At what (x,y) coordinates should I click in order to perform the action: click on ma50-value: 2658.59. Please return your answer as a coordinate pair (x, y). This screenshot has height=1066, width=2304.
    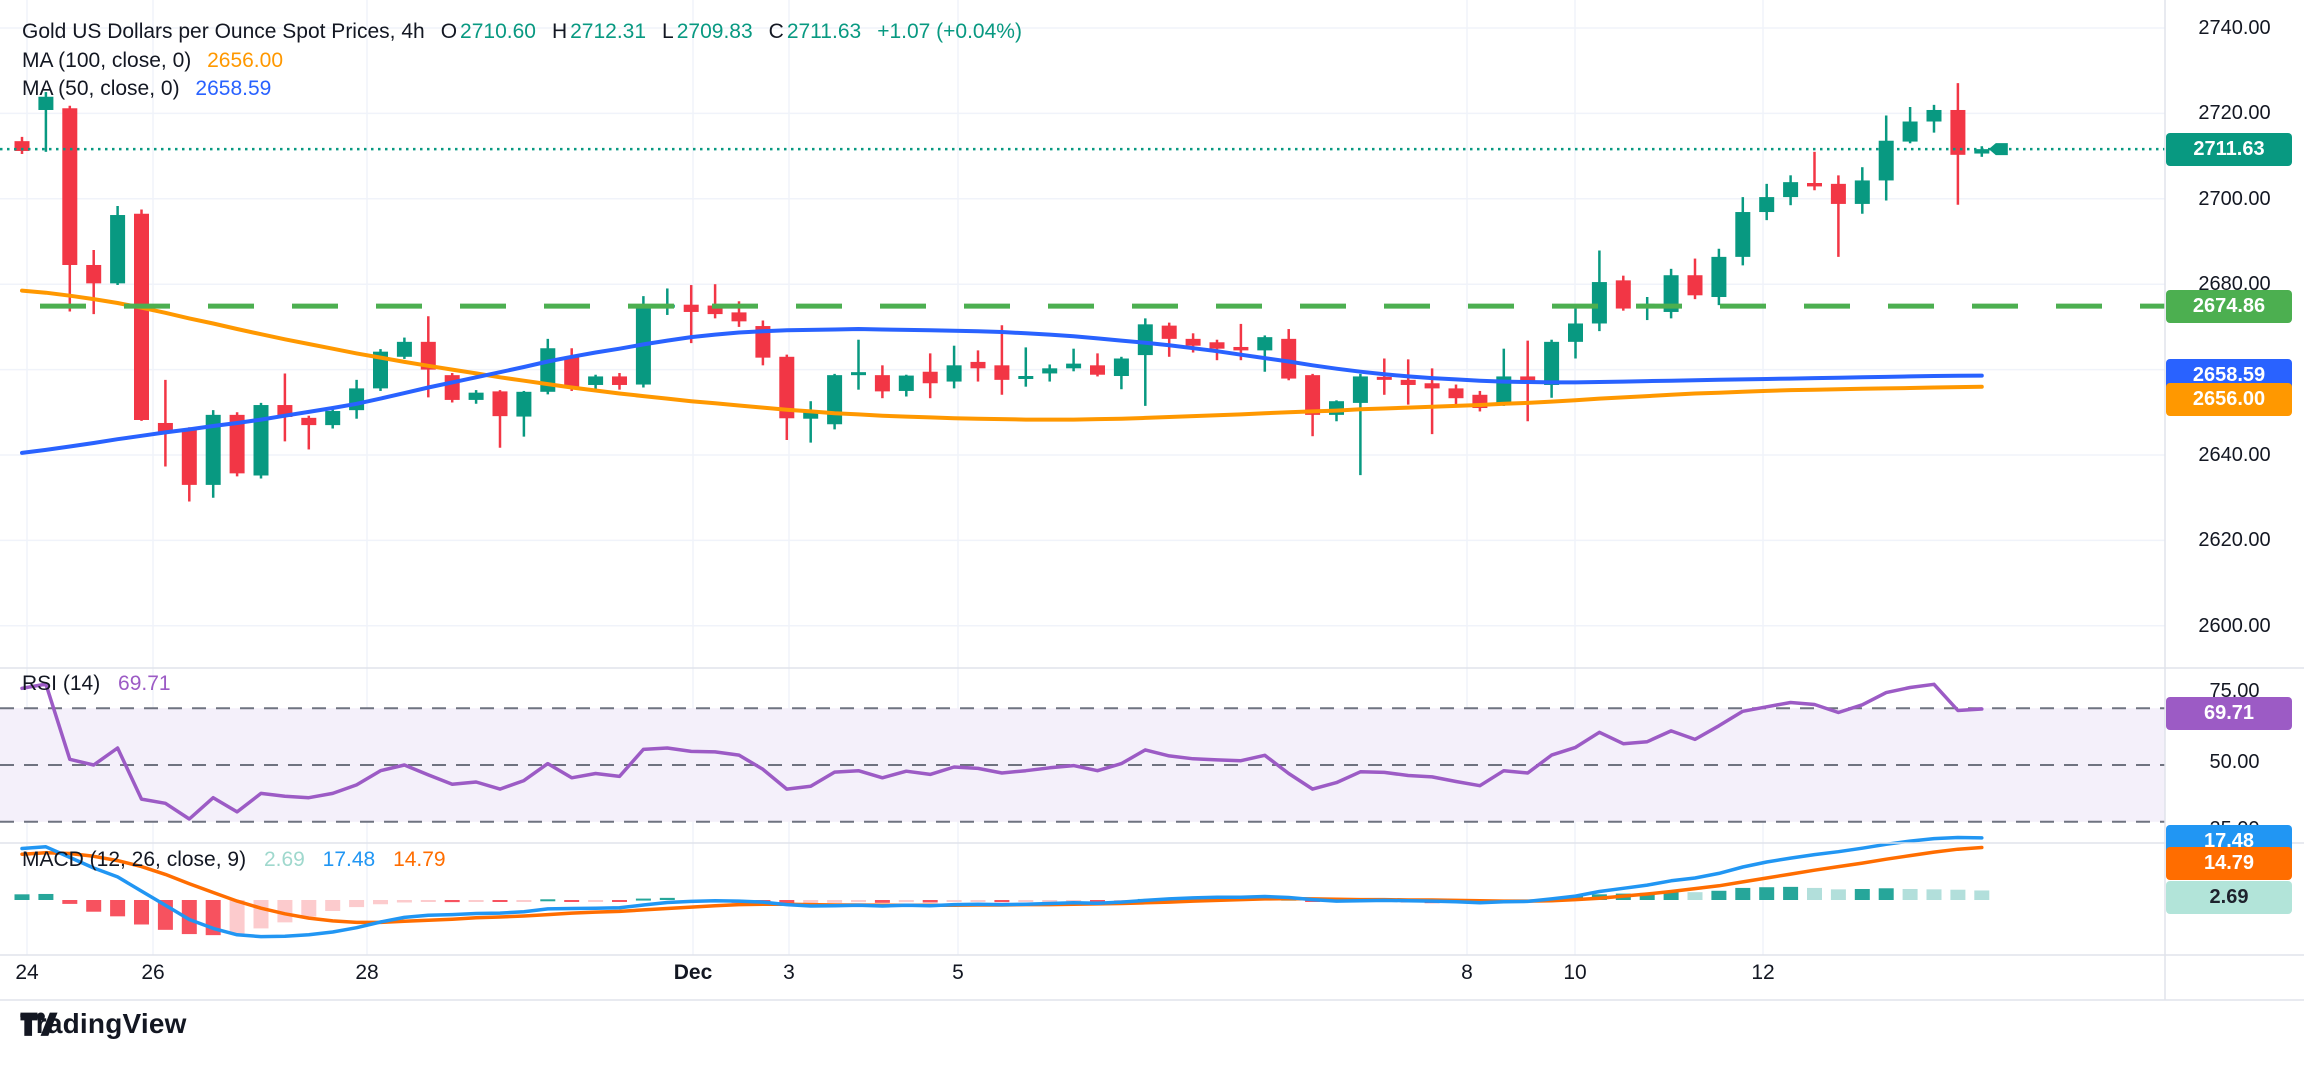
    Looking at the image, I should click on (233, 88).